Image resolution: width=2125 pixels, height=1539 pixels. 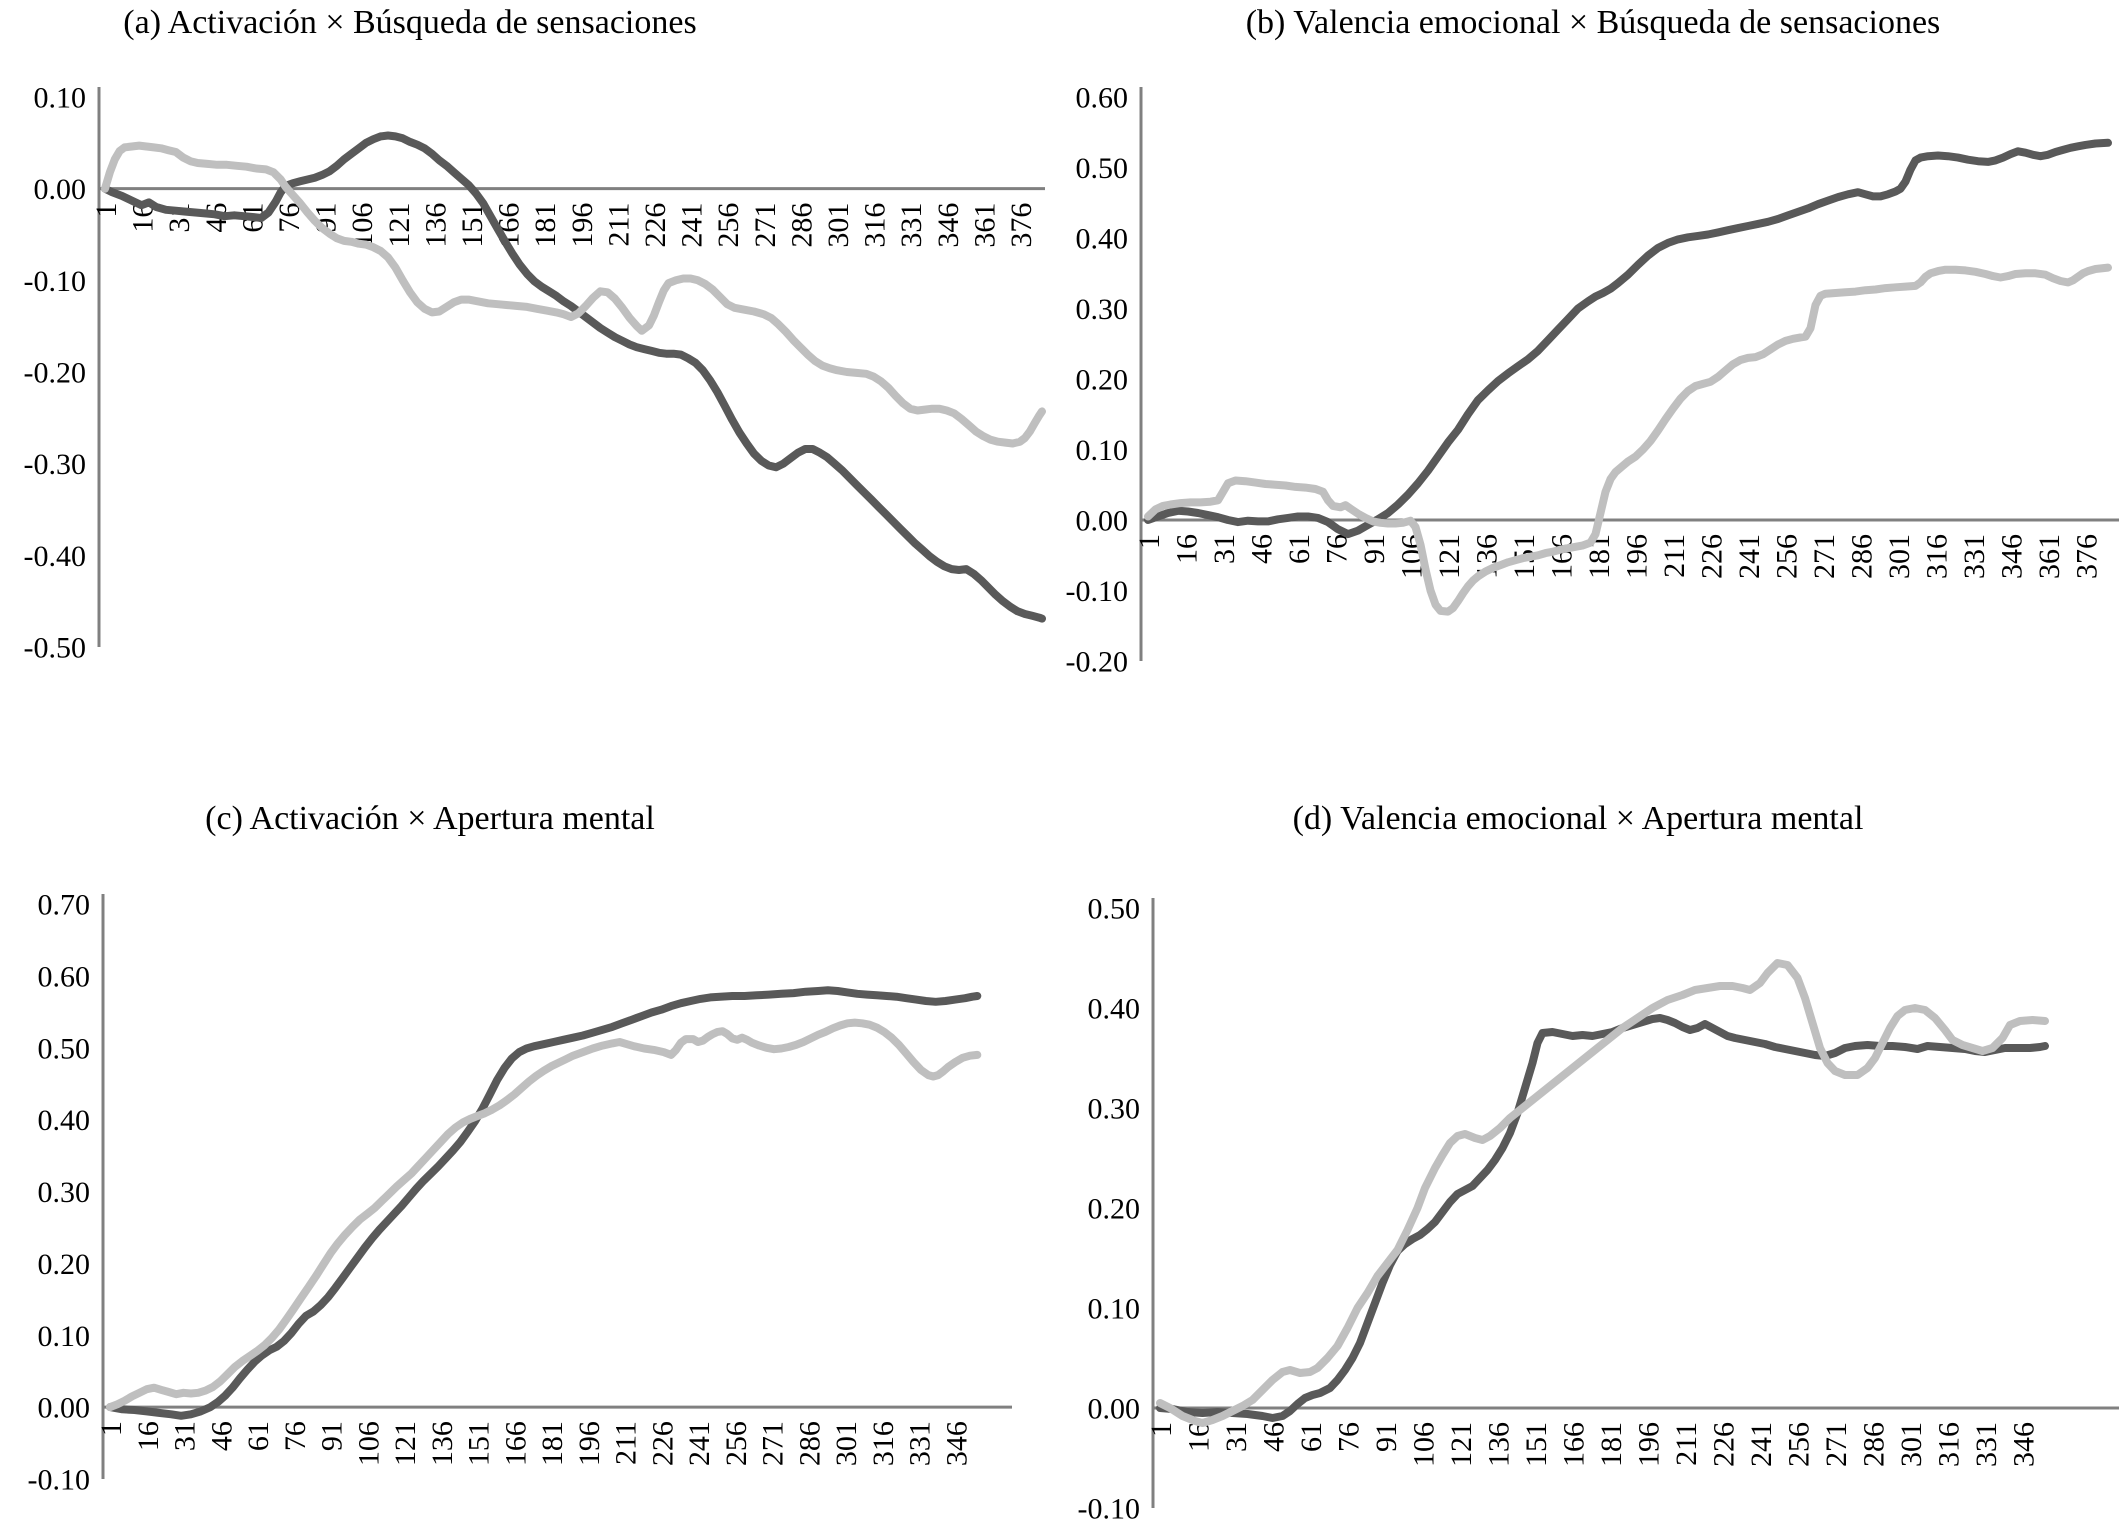 I want to click on x-tick-label: 46, so click(x=1274, y=1437).